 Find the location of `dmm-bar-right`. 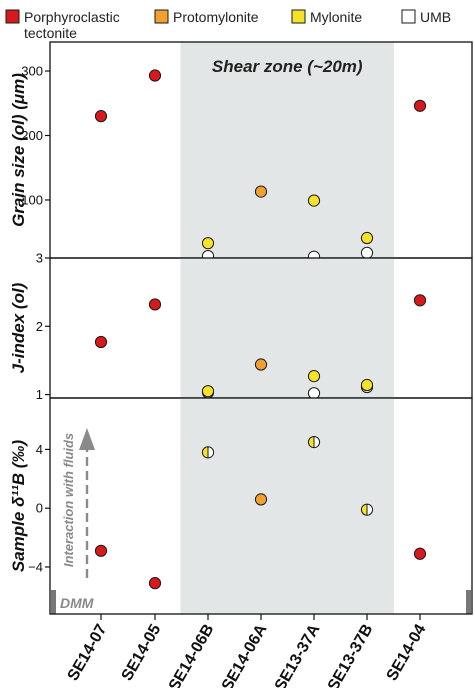

dmm-bar-right is located at coordinates (468, 602).